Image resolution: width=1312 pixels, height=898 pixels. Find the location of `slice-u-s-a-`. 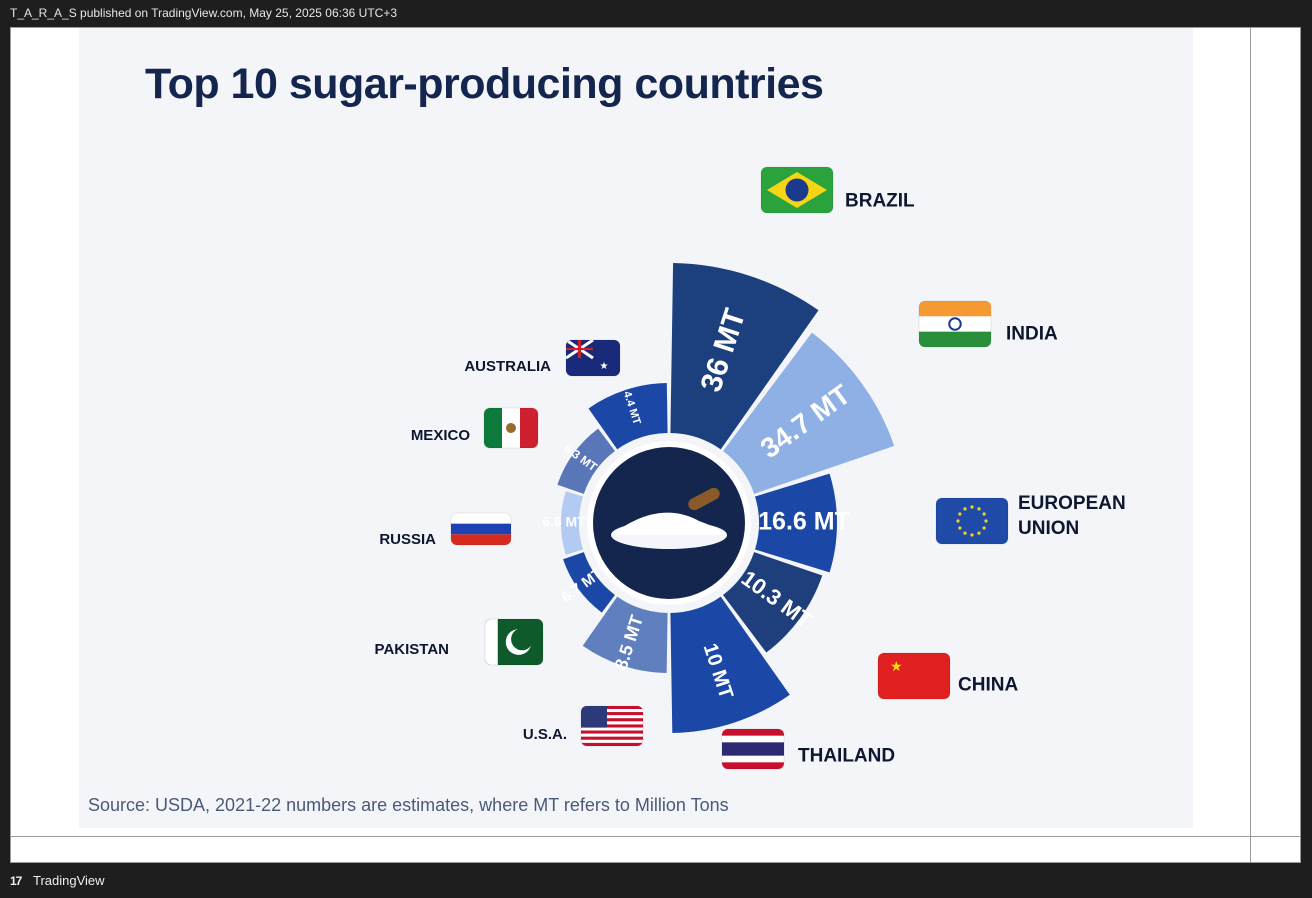

slice-u-s-a- is located at coordinates (625, 634).